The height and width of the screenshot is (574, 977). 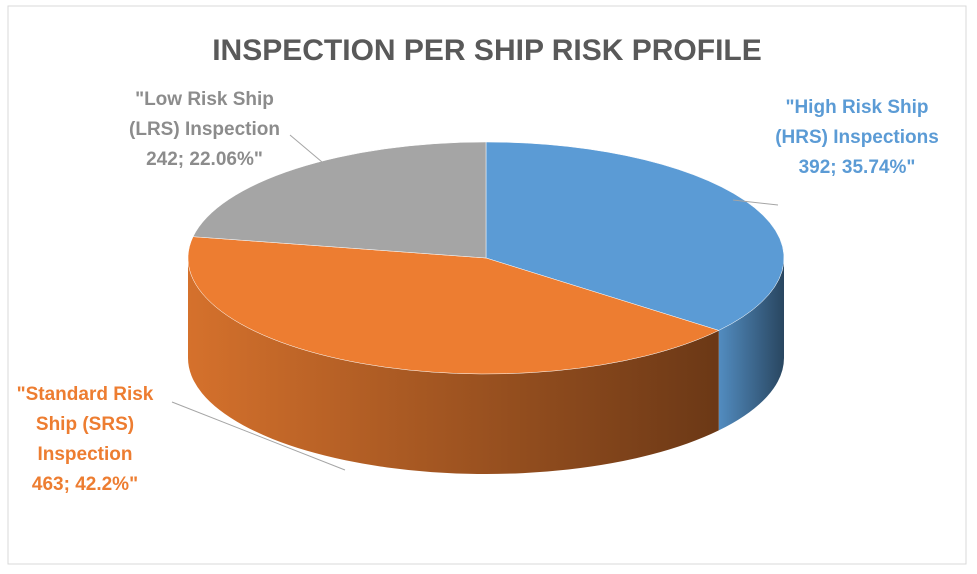 I want to click on label-category: "High Risk Ship (HRS) Inspections, so click(x=857, y=122).